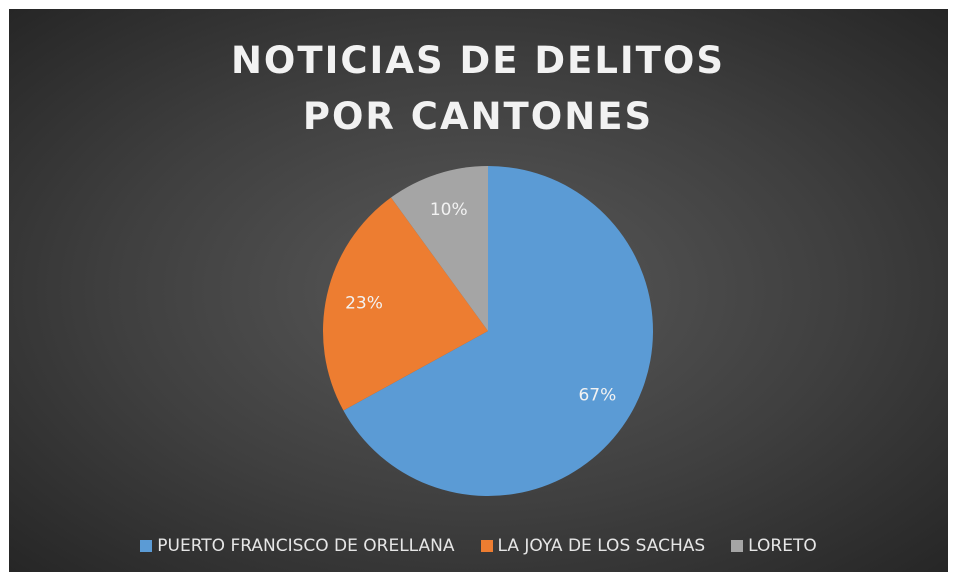  Describe the element at coordinates (306, 546) in the screenshot. I see `legend-label: PUERTO FRANCISCO DE ORELLANA` at that location.